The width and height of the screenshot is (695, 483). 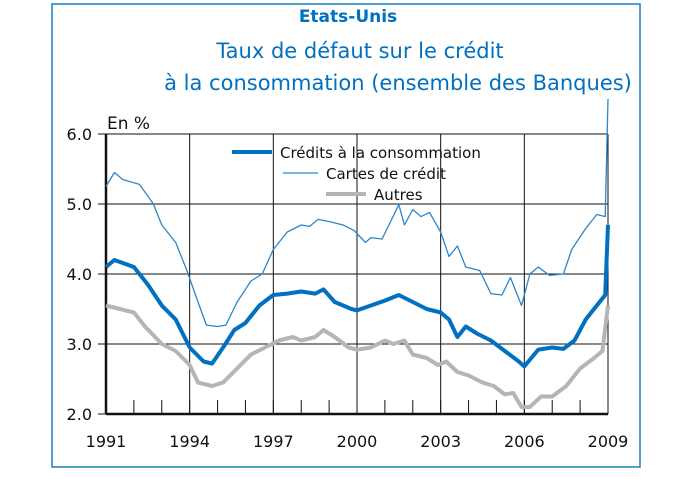 What do you see at coordinates (128, 124) in the screenshot?
I see `y-axis-label: En %` at bounding box center [128, 124].